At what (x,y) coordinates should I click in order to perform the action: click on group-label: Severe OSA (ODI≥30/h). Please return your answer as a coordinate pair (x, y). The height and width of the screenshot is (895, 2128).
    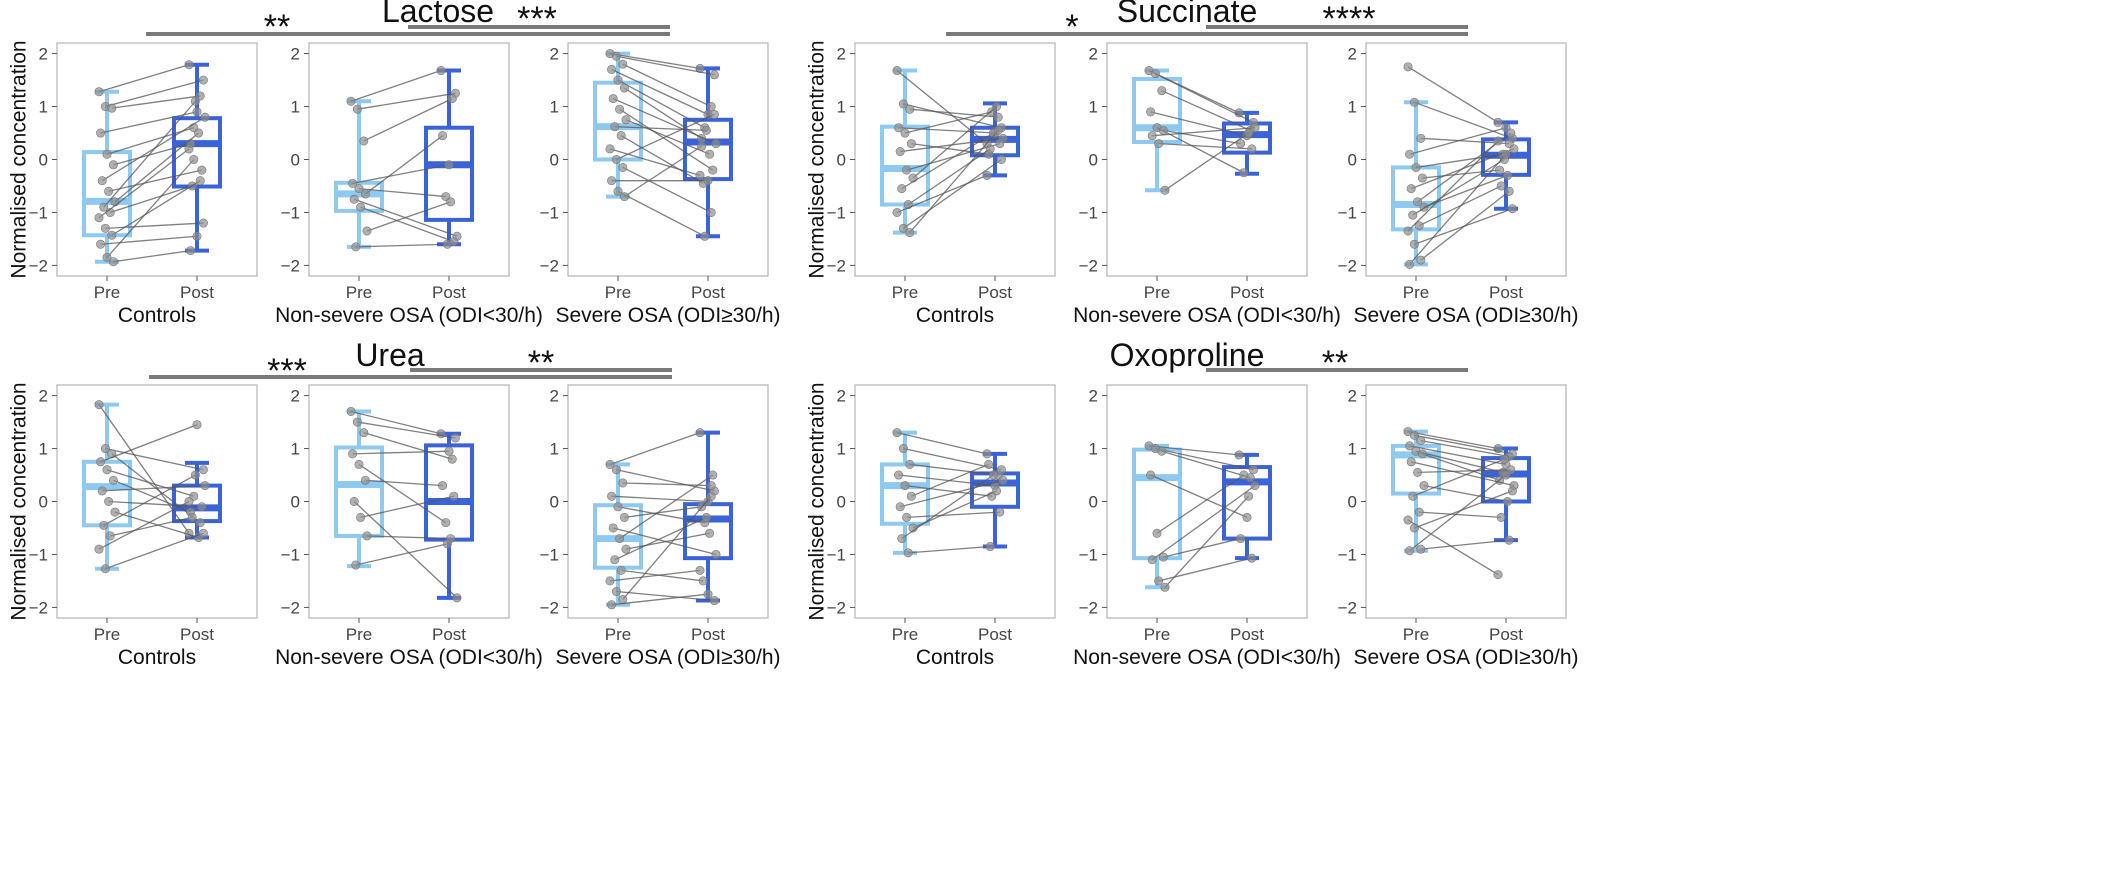
    Looking at the image, I should click on (667, 657).